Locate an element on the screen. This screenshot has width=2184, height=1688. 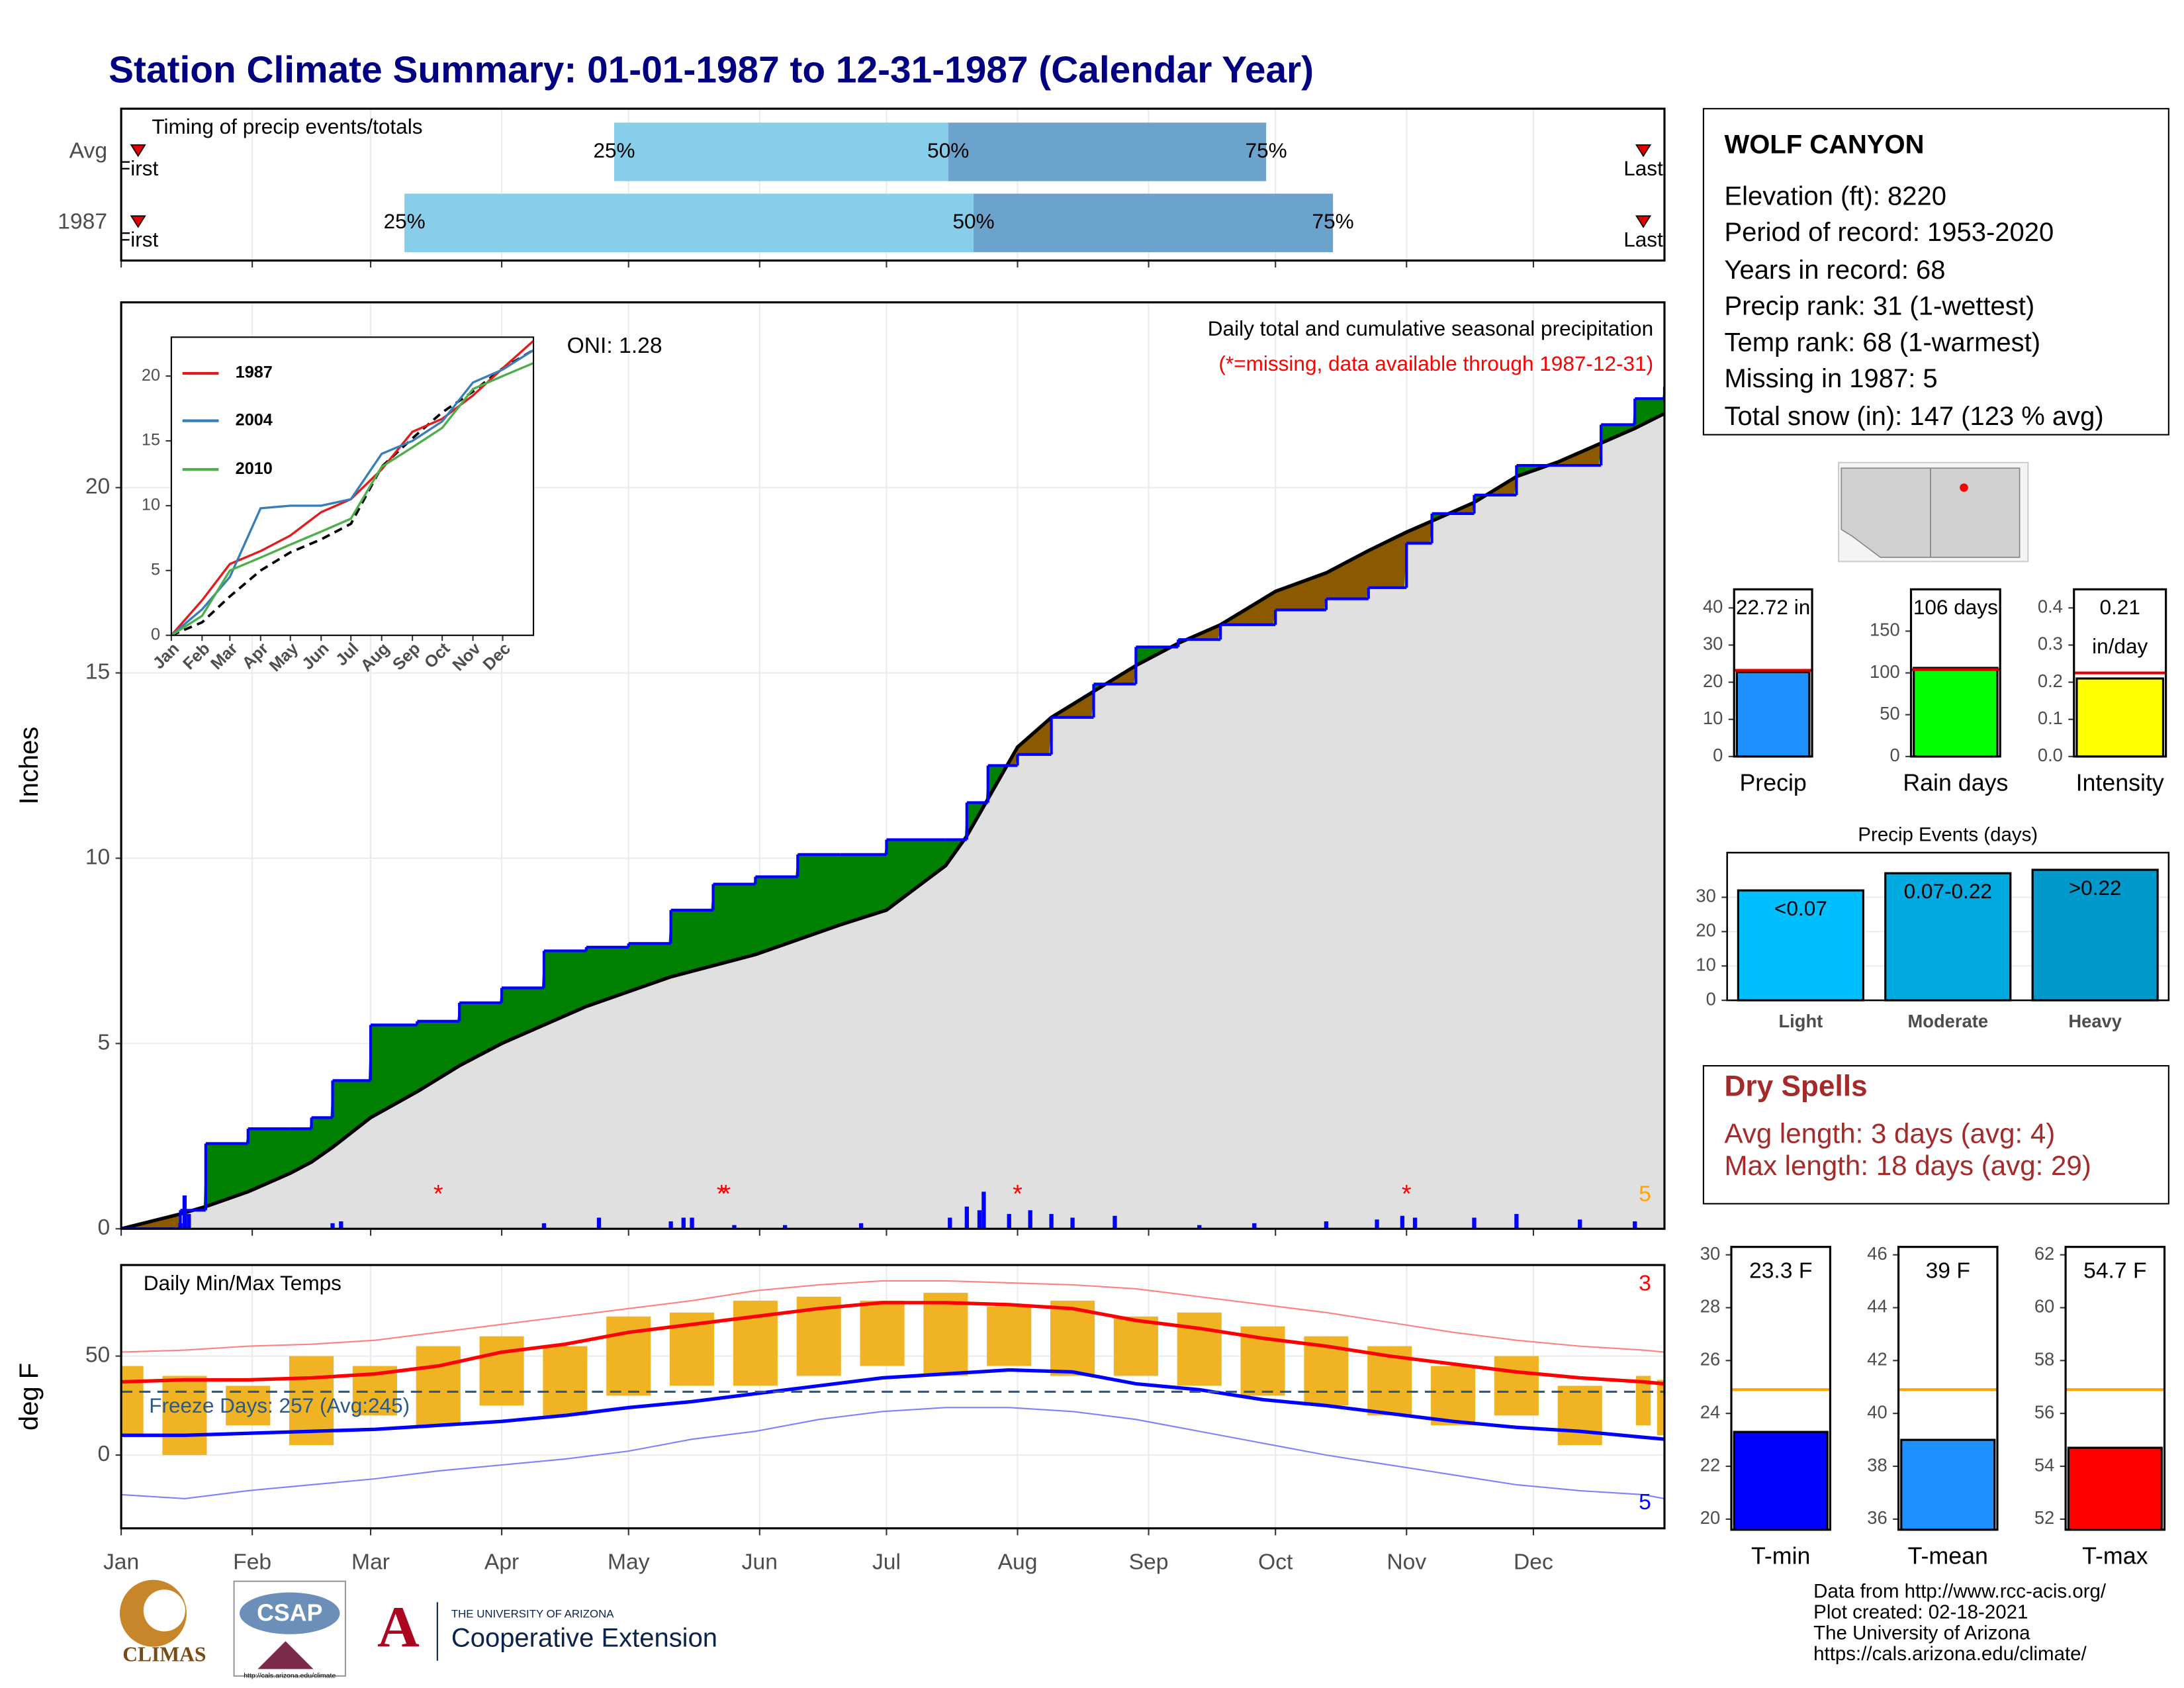
legend-label: 2010 is located at coordinates (255, 468).